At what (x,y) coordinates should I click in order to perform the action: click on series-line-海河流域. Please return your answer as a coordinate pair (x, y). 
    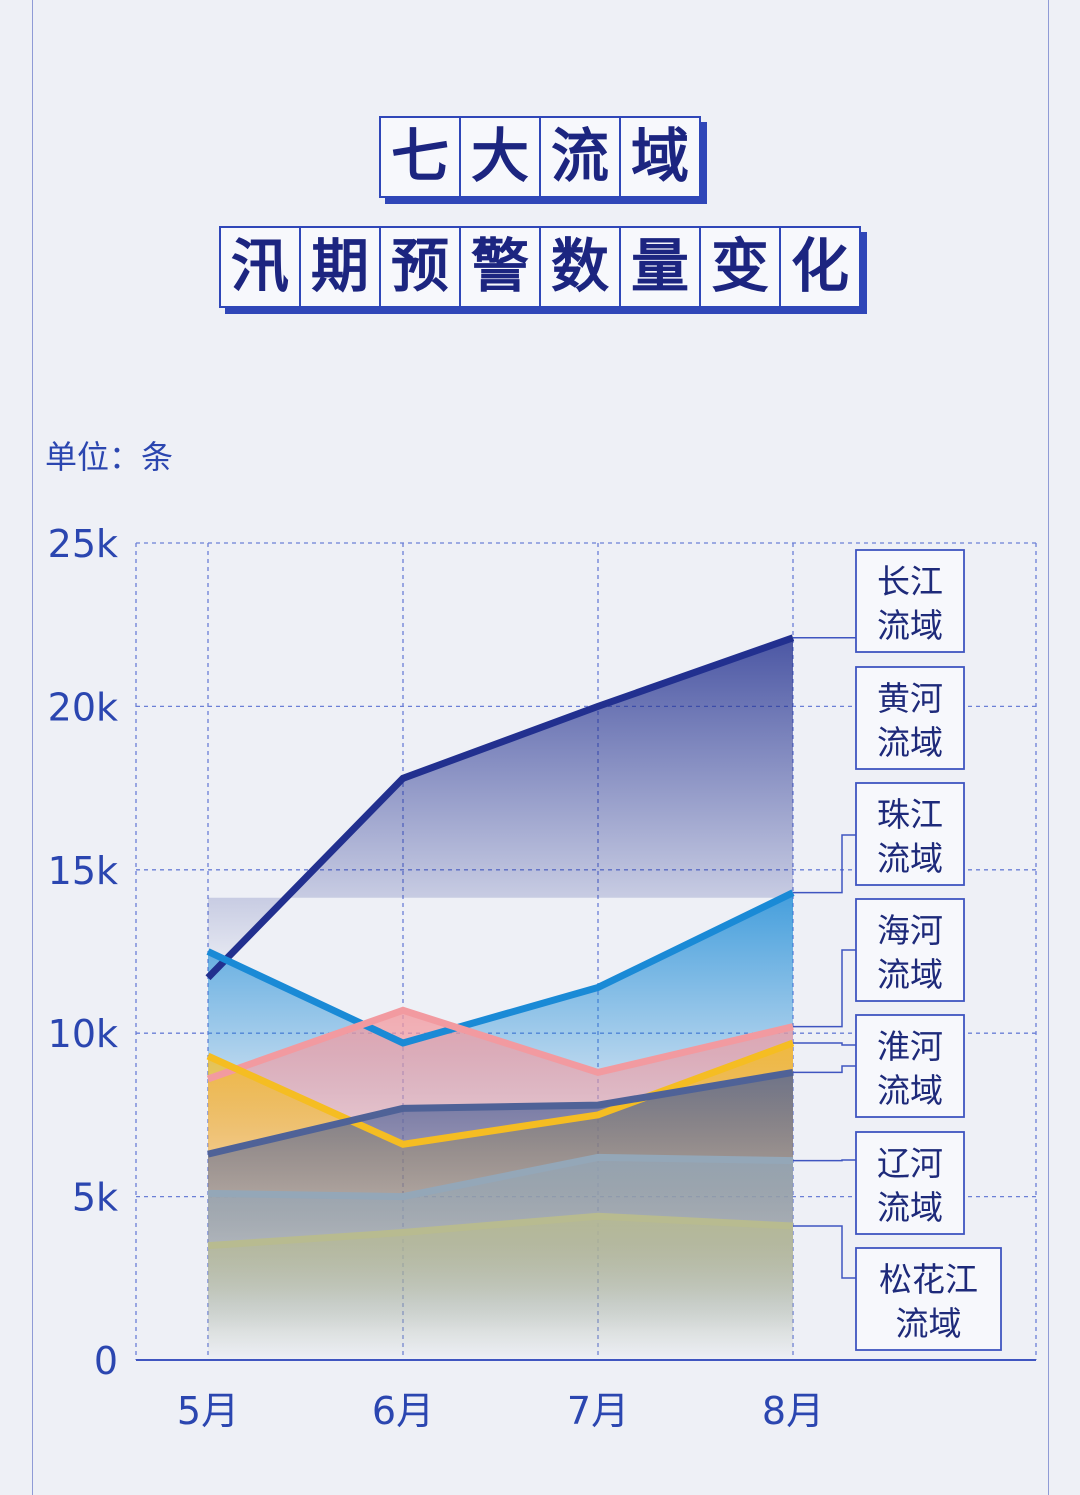
    Looking at the image, I should click on (500, 1093).